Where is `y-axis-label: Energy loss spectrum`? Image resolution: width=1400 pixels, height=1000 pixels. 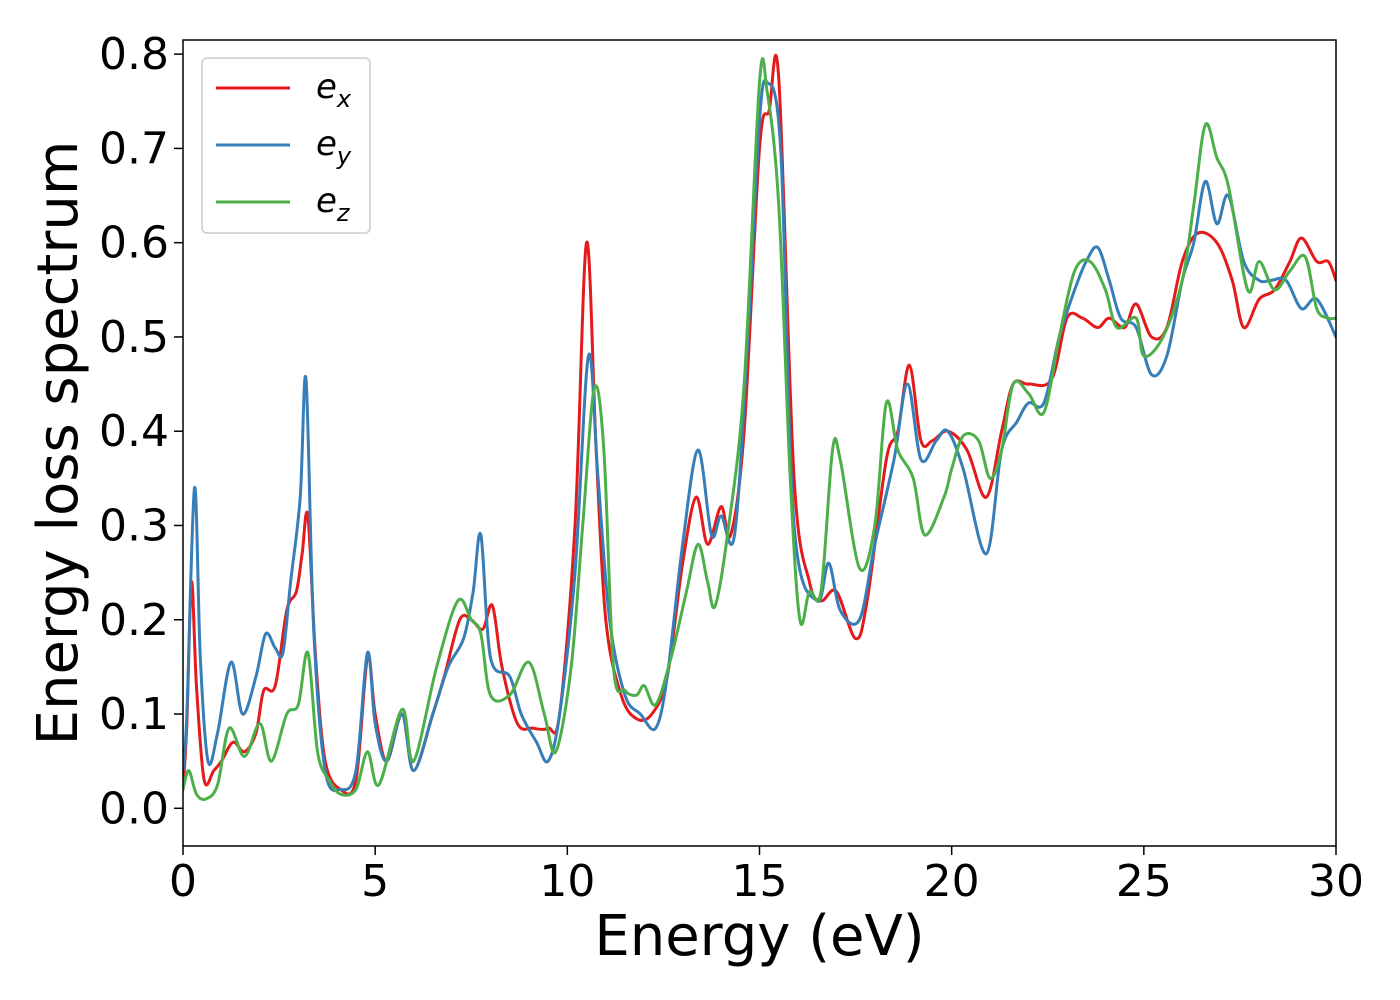
y-axis-label: Energy loss spectrum is located at coordinates (58, 443).